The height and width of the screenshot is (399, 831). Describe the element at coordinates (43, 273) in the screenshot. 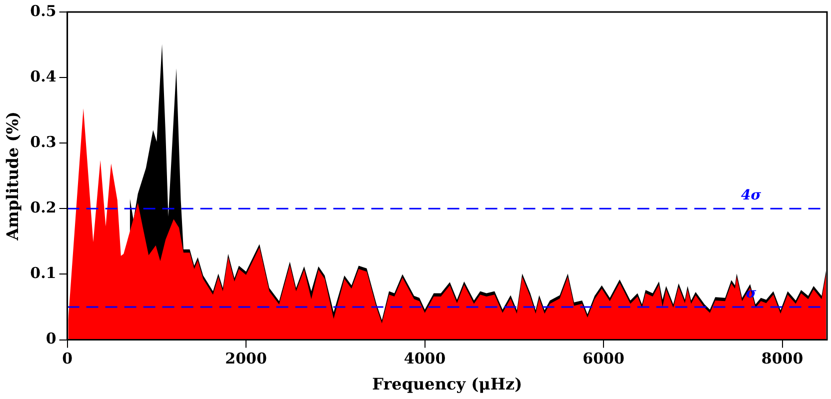

I see `y-tick-label: 0.1` at that location.